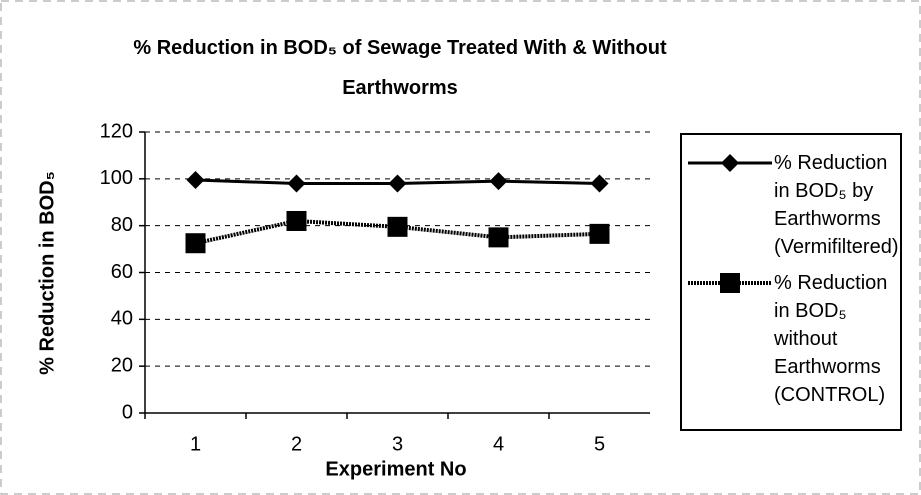  I want to click on x-tick-label: 1, so click(195, 444).